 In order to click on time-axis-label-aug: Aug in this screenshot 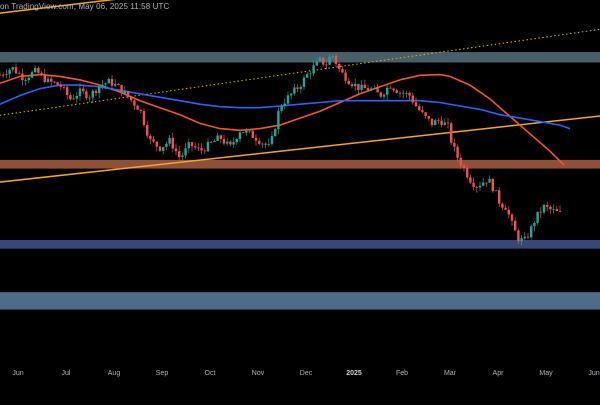, I will do `click(114, 373)`.